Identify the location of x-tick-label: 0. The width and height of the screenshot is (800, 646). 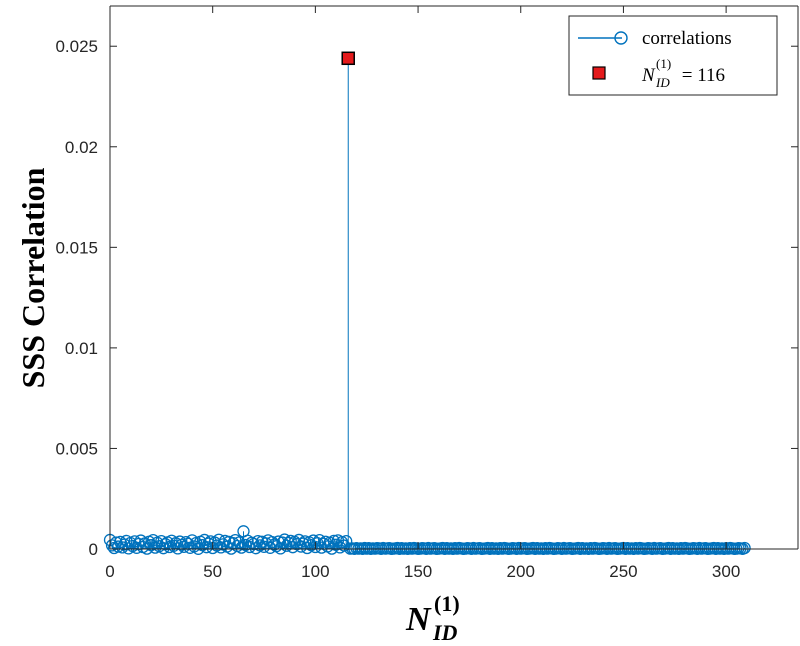
(109, 571).